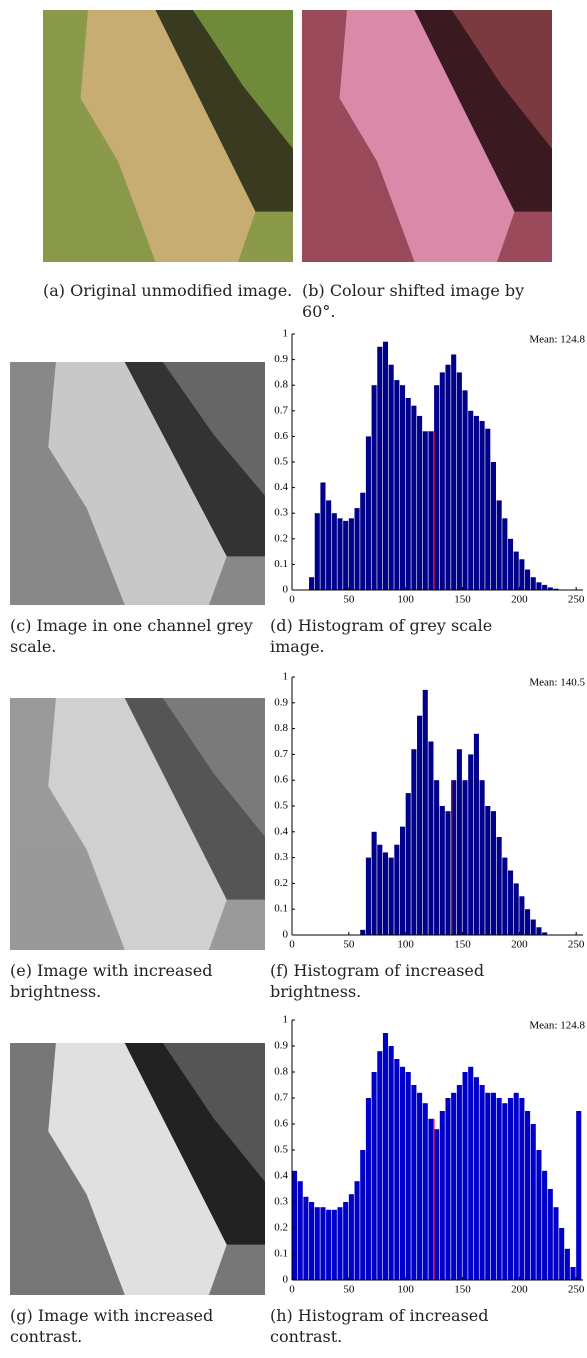  What do you see at coordinates (381, 636) in the screenshot?
I see `caption: (d) Histogram of grey scale image.` at bounding box center [381, 636].